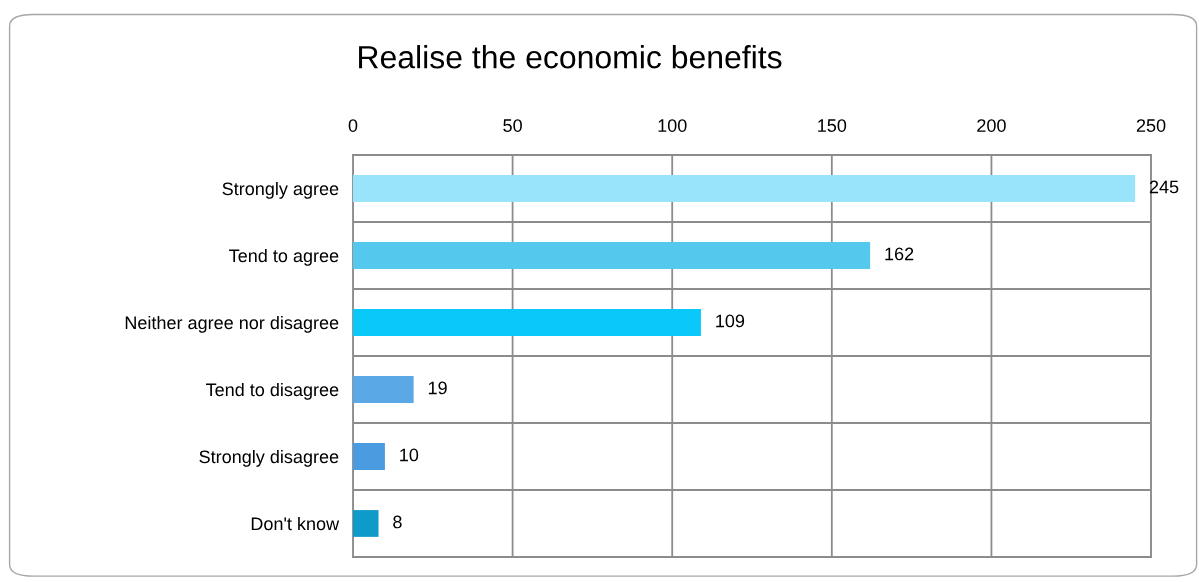 This screenshot has width=1199, height=582. What do you see at coordinates (232, 324) in the screenshot?
I see `y-tick-label: Neither agree nor disagree` at bounding box center [232, 324].